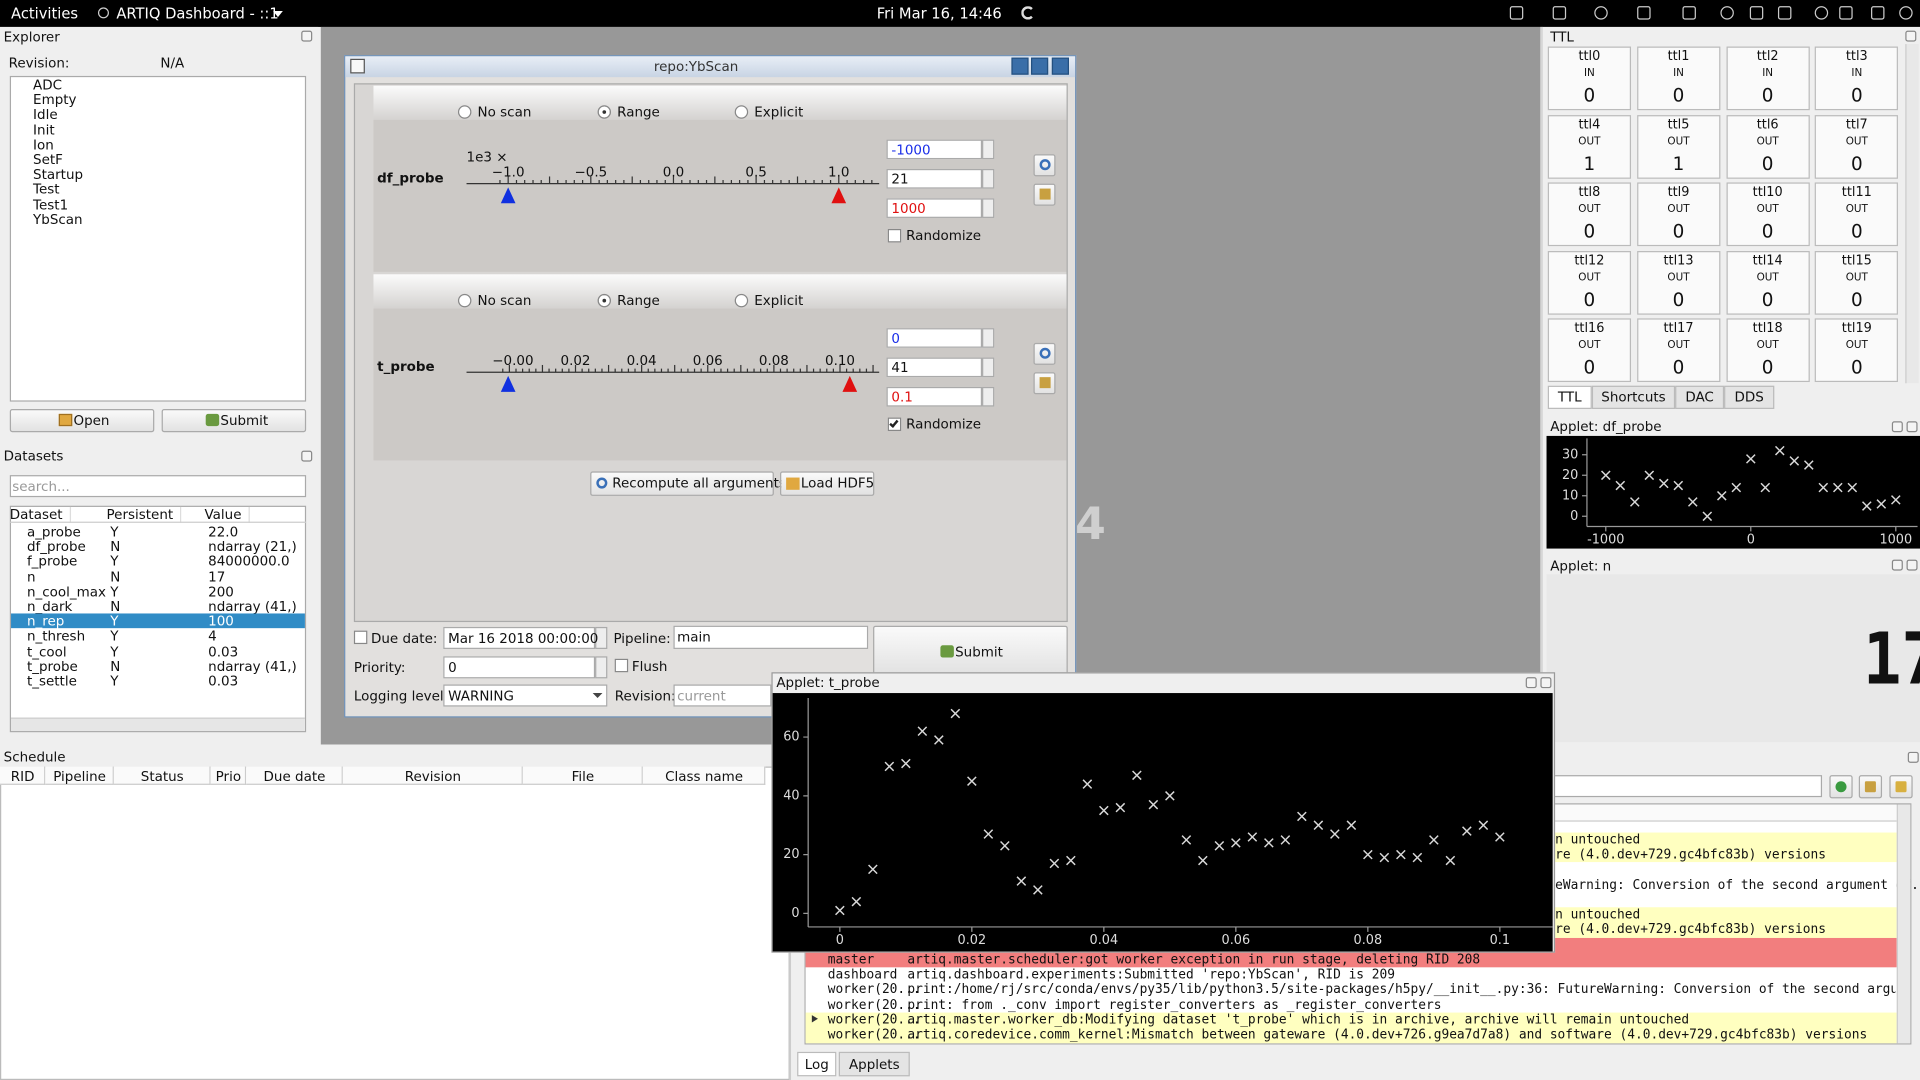 This screenshot has height=1080, width=1920. I want to click on submit-icon, so click(212, 420).